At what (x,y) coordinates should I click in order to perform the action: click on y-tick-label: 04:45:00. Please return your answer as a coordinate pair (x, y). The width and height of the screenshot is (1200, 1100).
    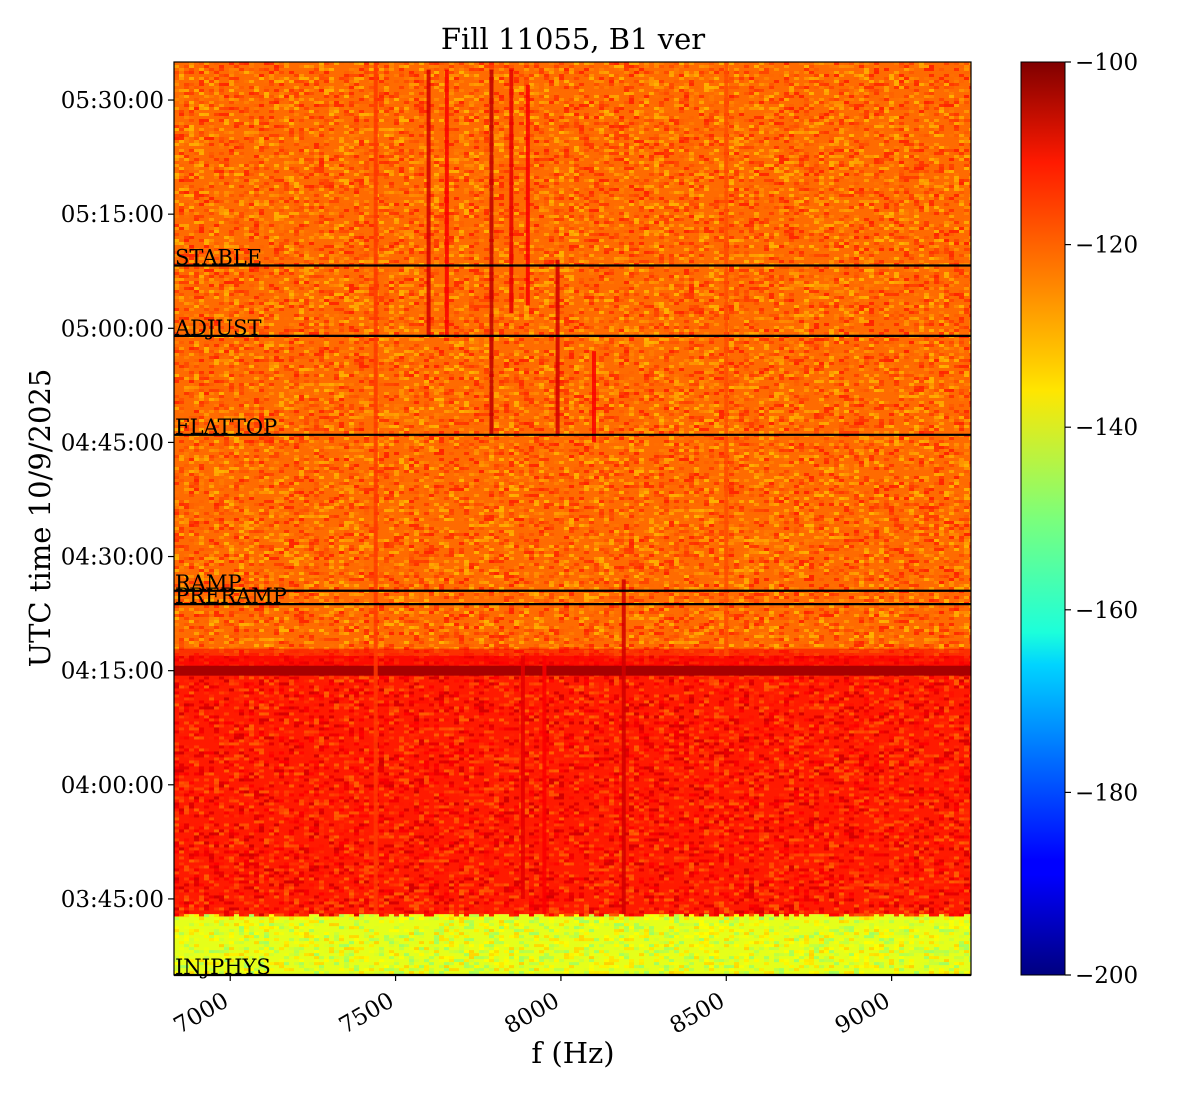
    Looking at the image, I should click on (112, 443).